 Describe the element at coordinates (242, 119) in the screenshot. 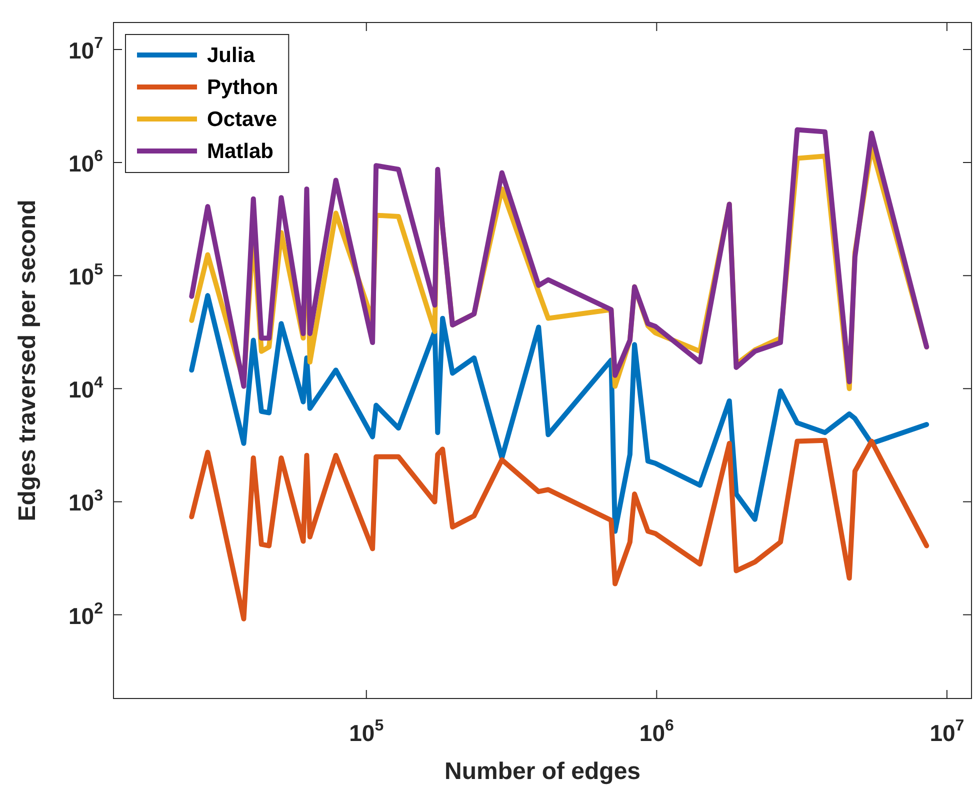

I see `legend-label: Octave` at that location.